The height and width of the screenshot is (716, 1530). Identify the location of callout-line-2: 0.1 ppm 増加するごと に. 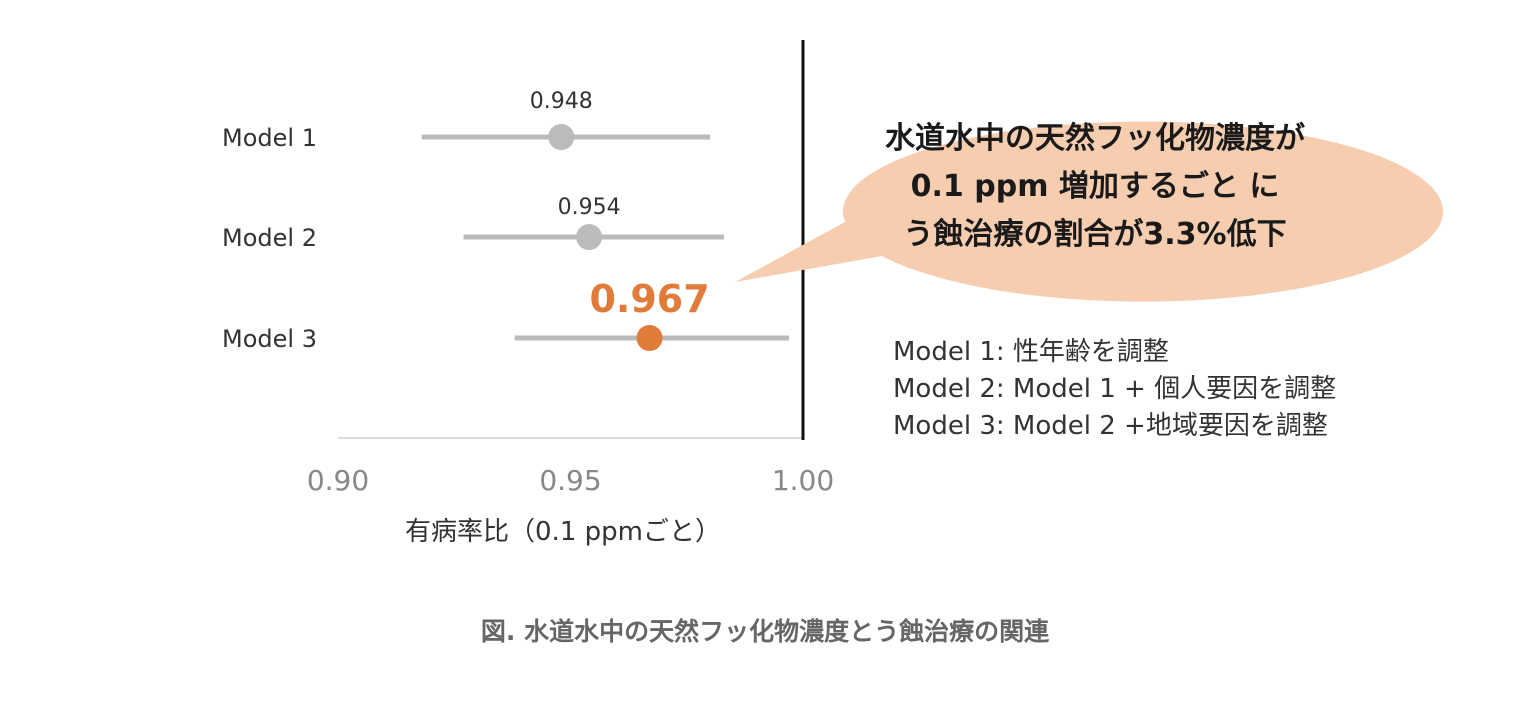
(1095, 186).